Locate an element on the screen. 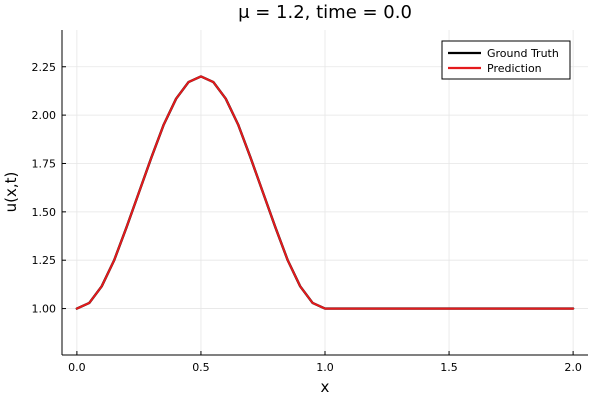  y-tick-label: 1.75 is located at coordinates (44, 163).